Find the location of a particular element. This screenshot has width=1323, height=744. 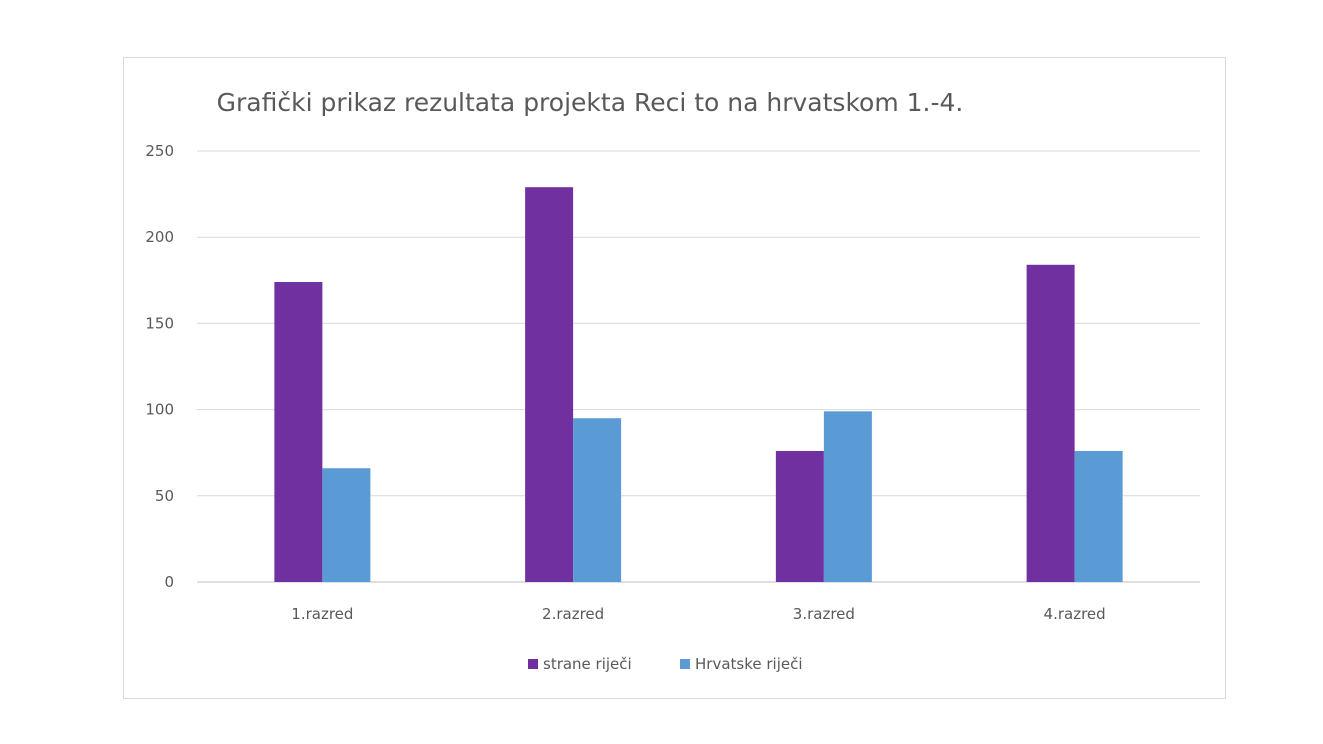

y-tick-label: 150 is located at coordinates (159, 323).